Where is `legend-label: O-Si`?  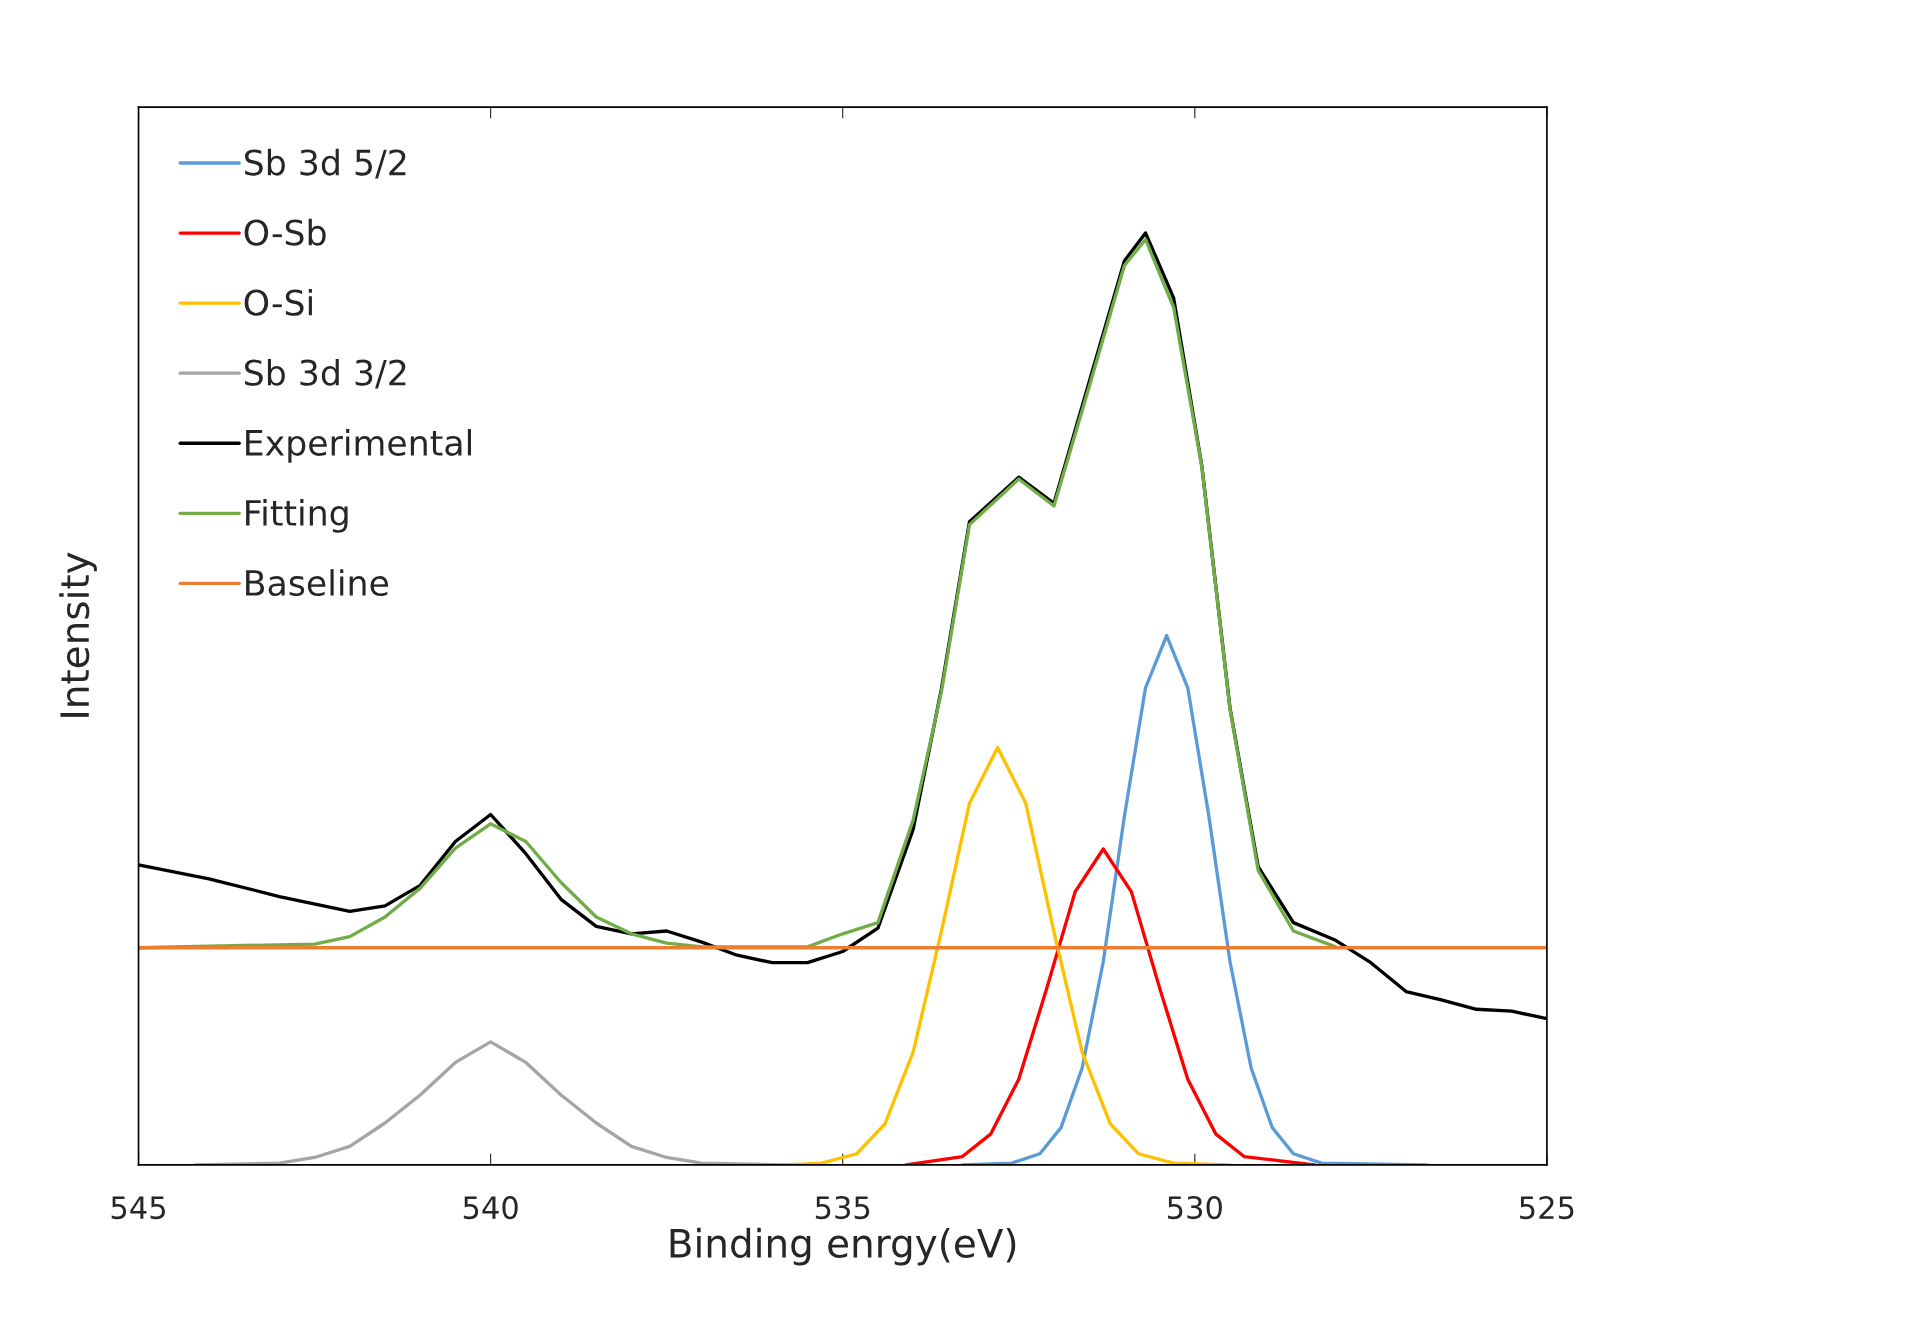 legend-label: O-Si is located at coordinates (278, 302).